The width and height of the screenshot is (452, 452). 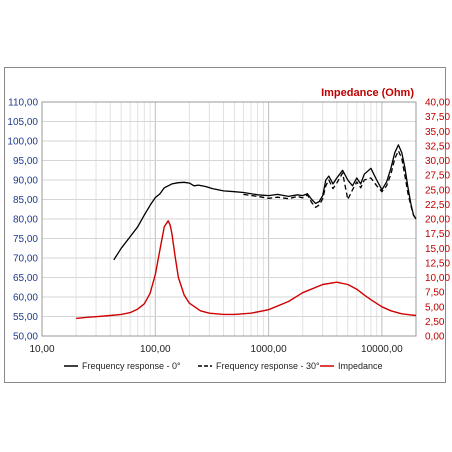 I want to click on y-tick-label: 55,00, so click(x=25, y=317).